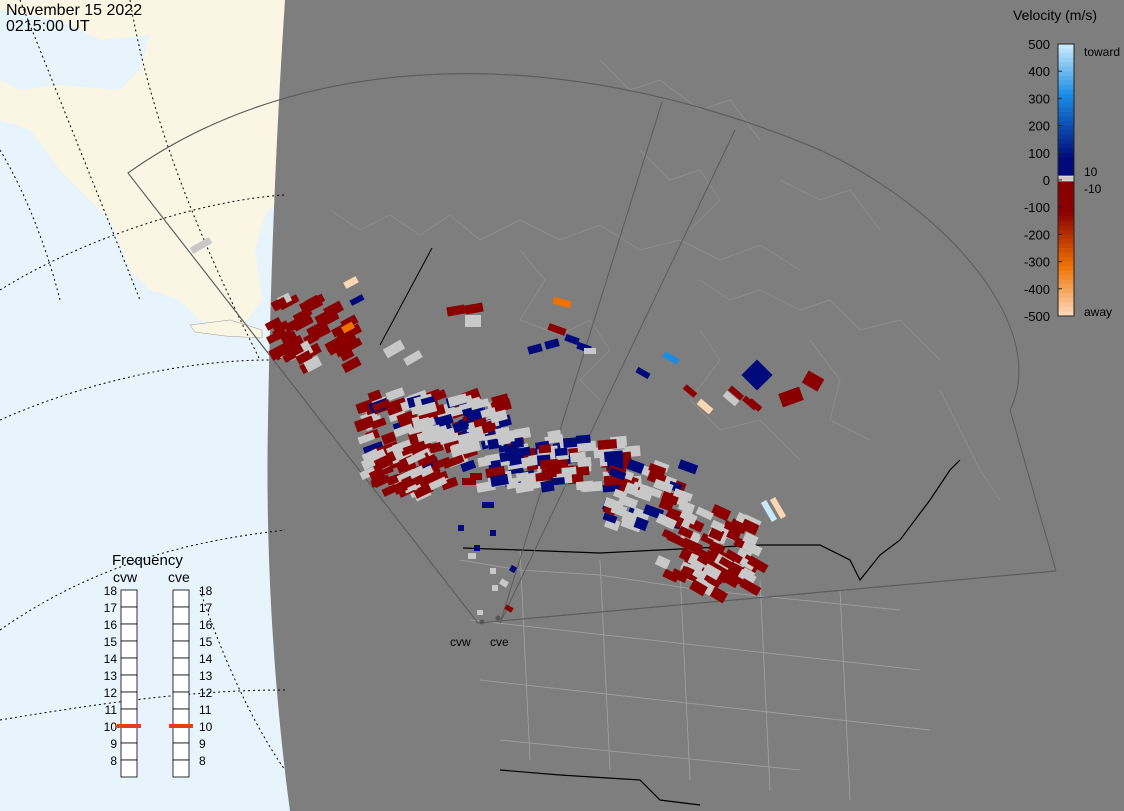  Describe the element at coordinates (48, 26) in the screenshot. I see `time-label: 0215:00 UT` at that location.